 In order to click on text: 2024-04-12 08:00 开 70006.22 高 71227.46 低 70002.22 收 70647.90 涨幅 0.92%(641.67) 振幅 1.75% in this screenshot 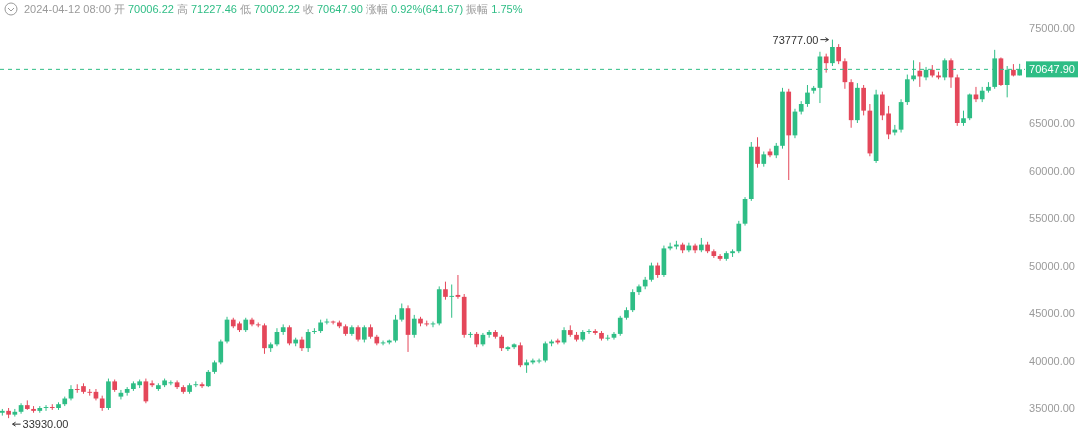, I will do `click(273, 9)`.